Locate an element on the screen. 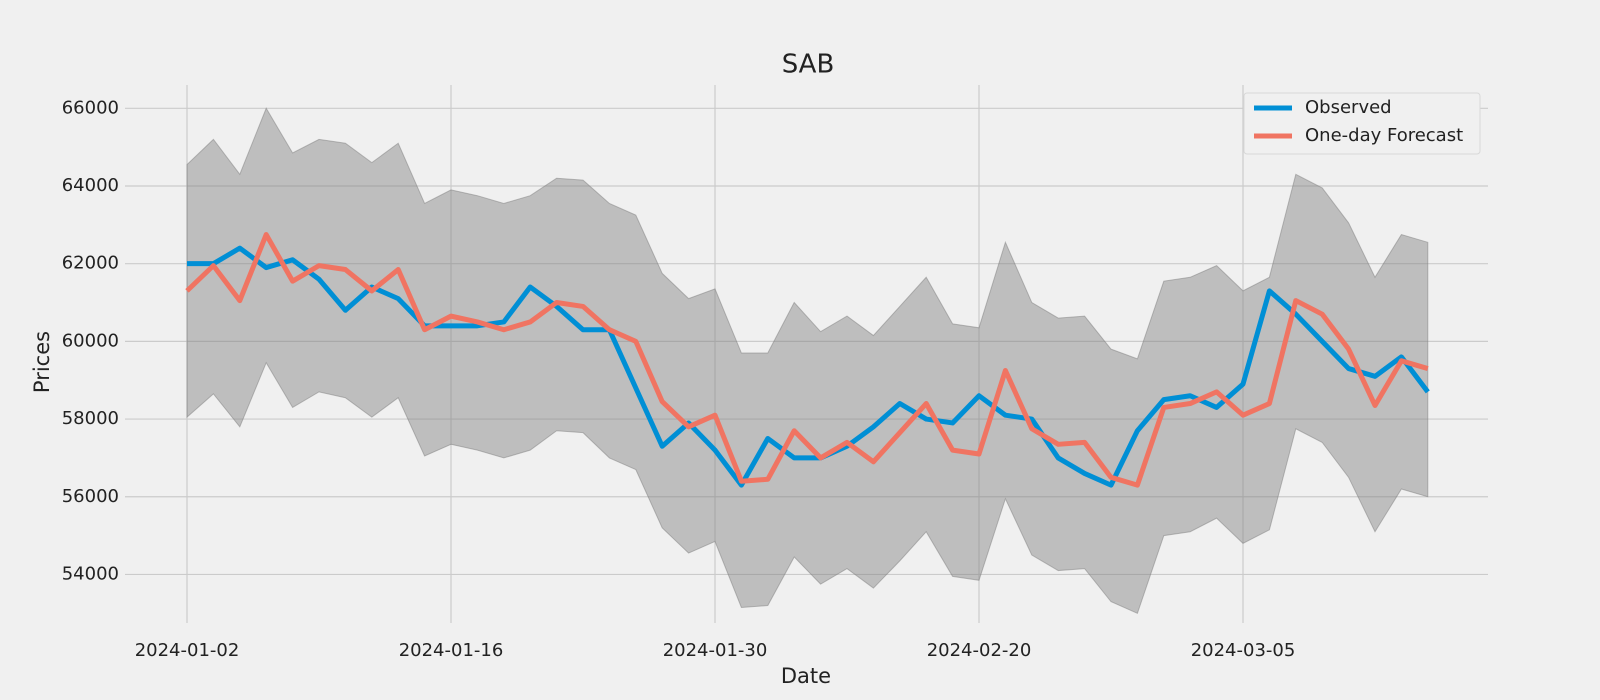 Image resolution: width=1600 pixels, height=700 pixels. y-tick-label: 58000 is located at coordinates (90, 418).